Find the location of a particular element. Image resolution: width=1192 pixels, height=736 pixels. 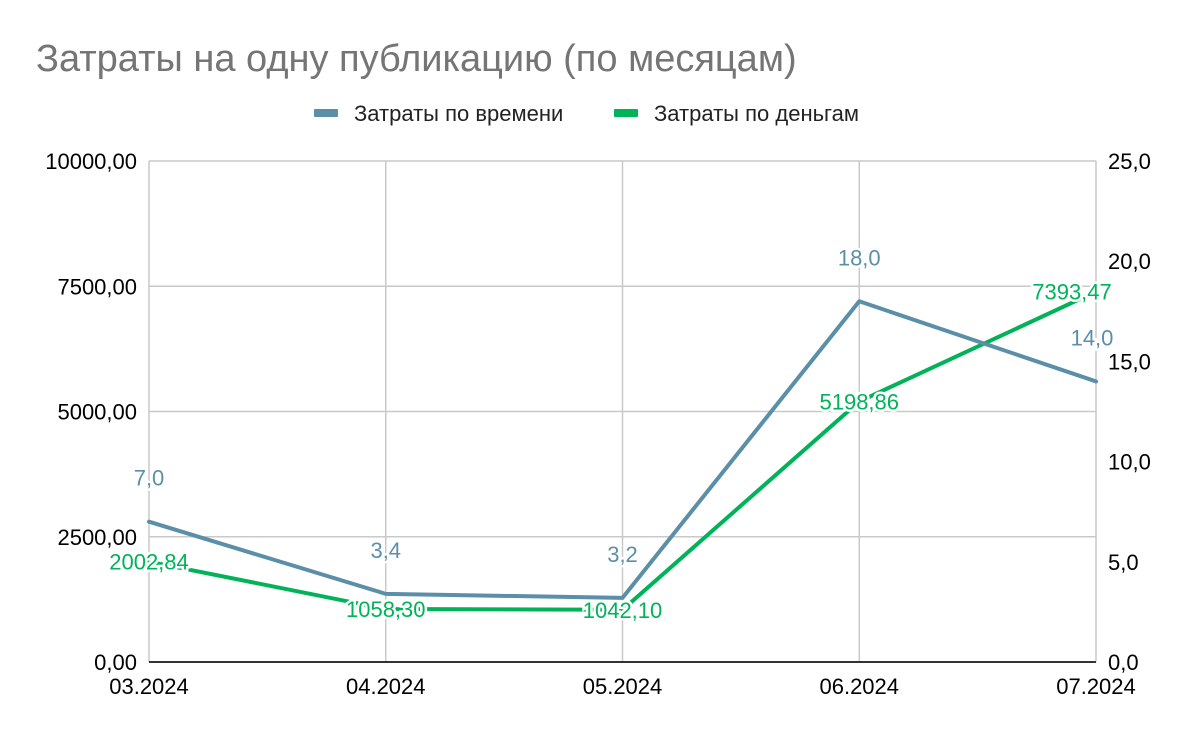

x-tick-label: 07.2024 is located at coordinates (1096, 686).